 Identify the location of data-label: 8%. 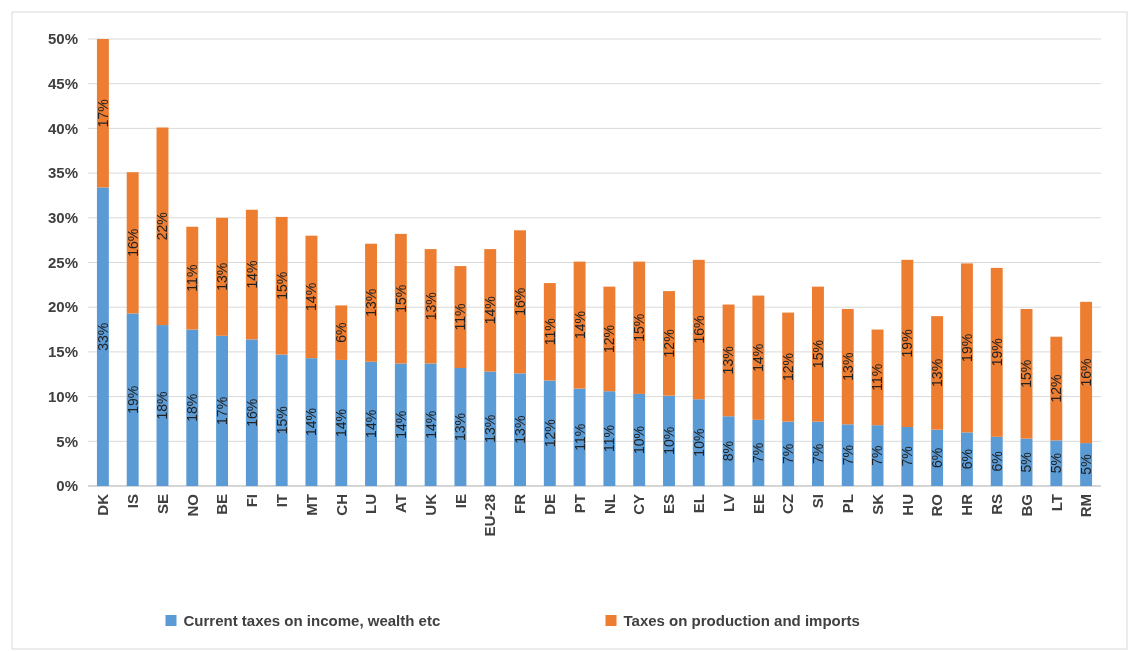
(728, 451).